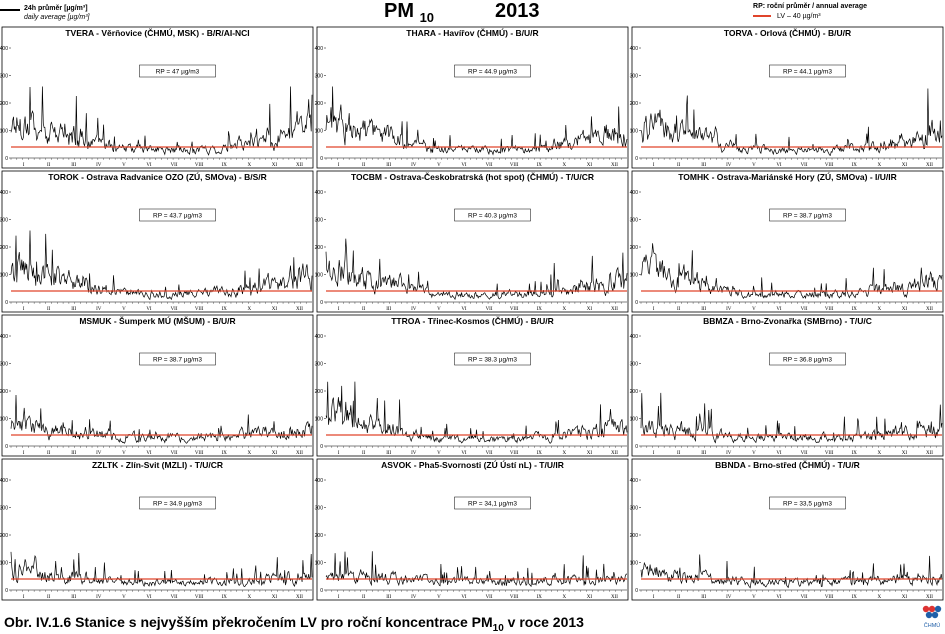 This screenshot has height=634, width=945. Describe the element at coordinates (492, 360) in the screenshot. I see `rp-annotation: RP = 38.3 µg/m3` at that location.